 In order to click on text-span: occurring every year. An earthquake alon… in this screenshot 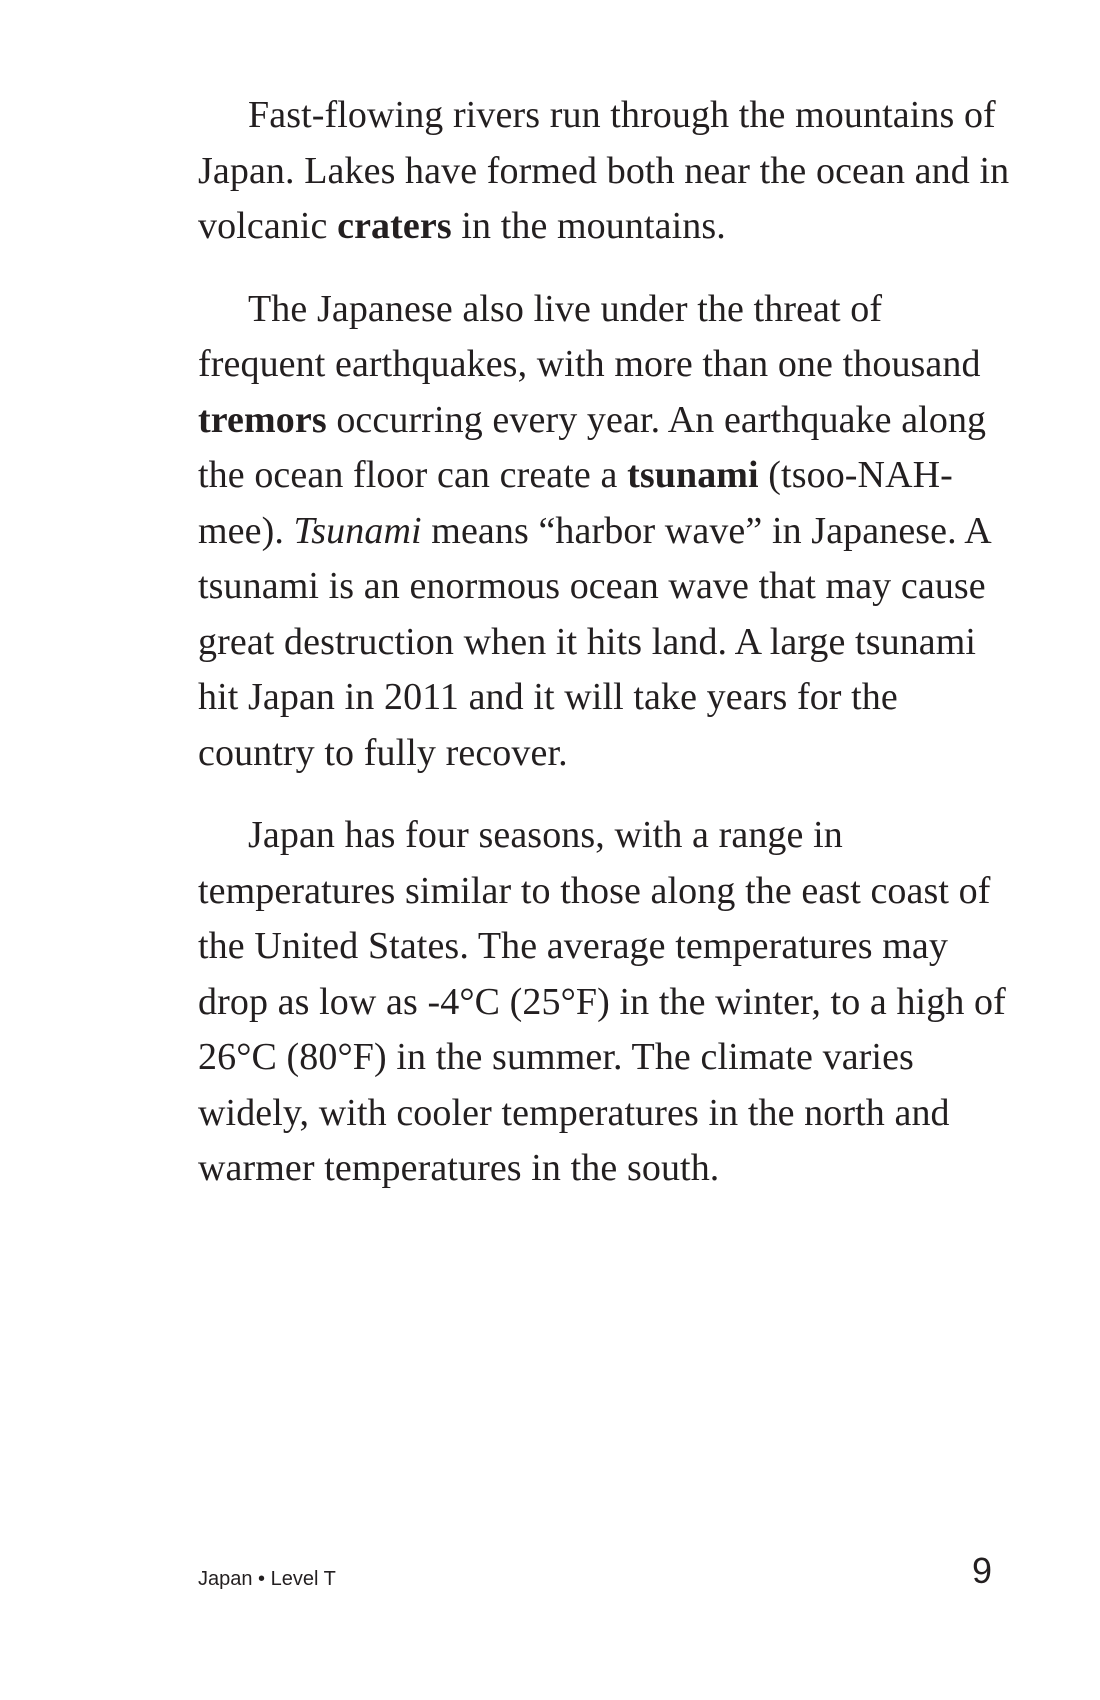, I will do `click(592, 447)`.